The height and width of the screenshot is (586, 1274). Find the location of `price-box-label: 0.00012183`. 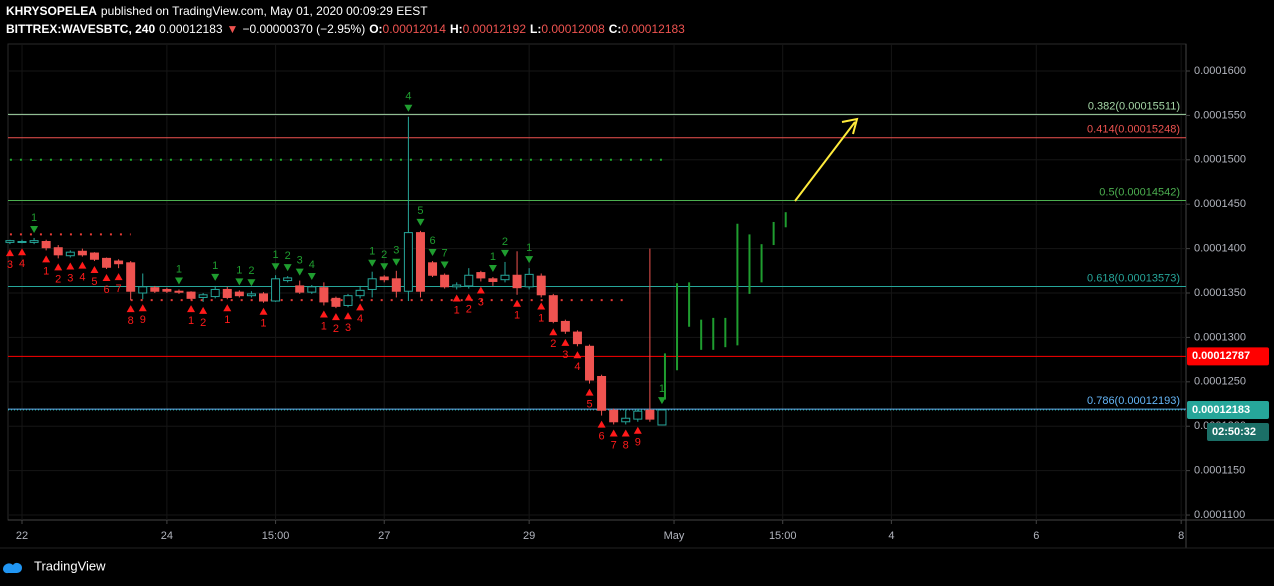

price-box-label: 0.00012183 is located at coordinates (1221, 410).